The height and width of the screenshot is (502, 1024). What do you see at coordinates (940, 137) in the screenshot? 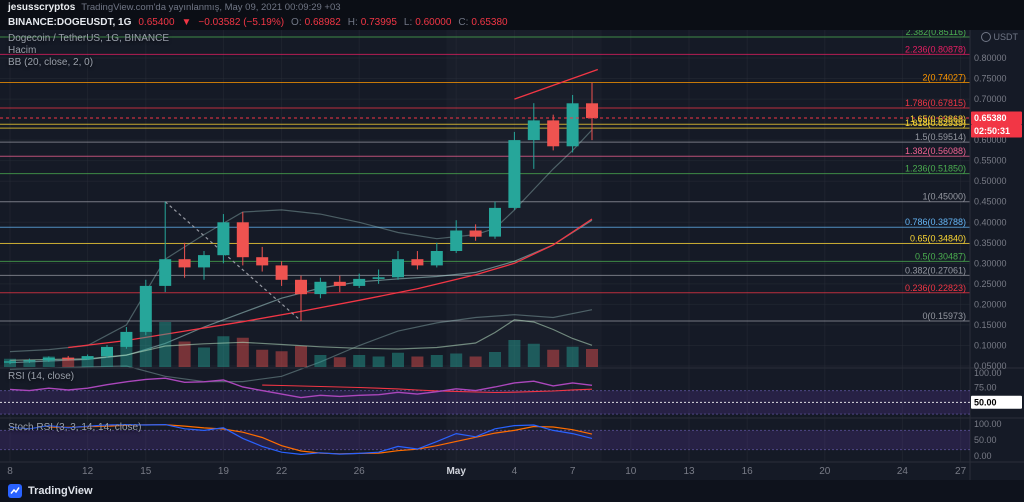
I see `fib-label: 1.5(0.59514)` at bounding box center [940, 137].